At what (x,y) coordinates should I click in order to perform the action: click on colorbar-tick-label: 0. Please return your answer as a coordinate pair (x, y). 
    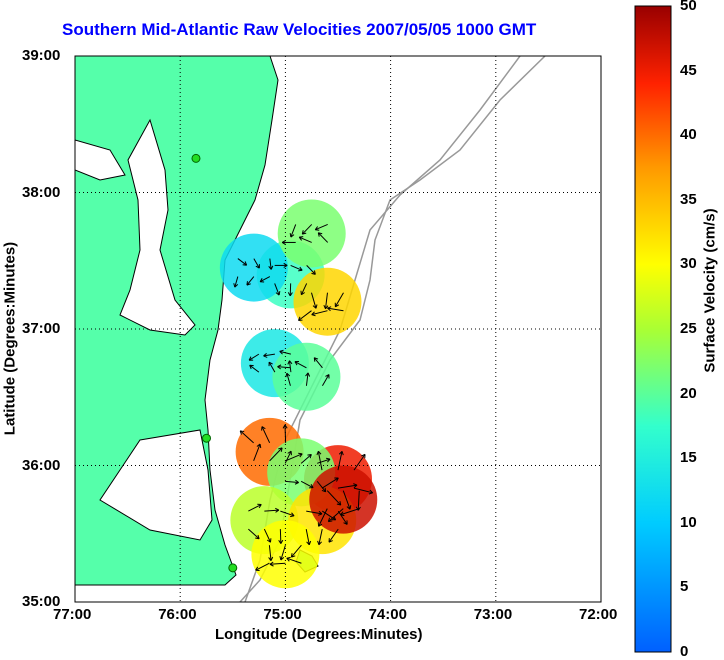
    Looking at the image, I should click on (684, 651).